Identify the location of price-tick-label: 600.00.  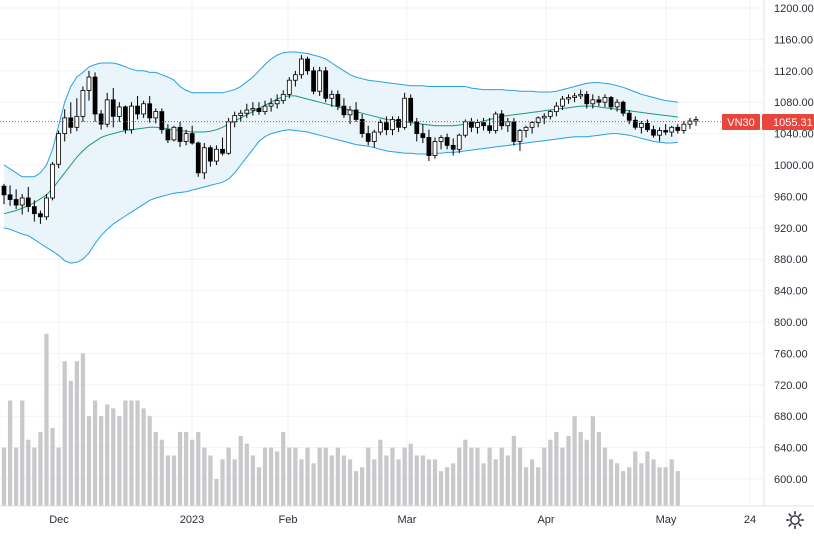
(791, 480).